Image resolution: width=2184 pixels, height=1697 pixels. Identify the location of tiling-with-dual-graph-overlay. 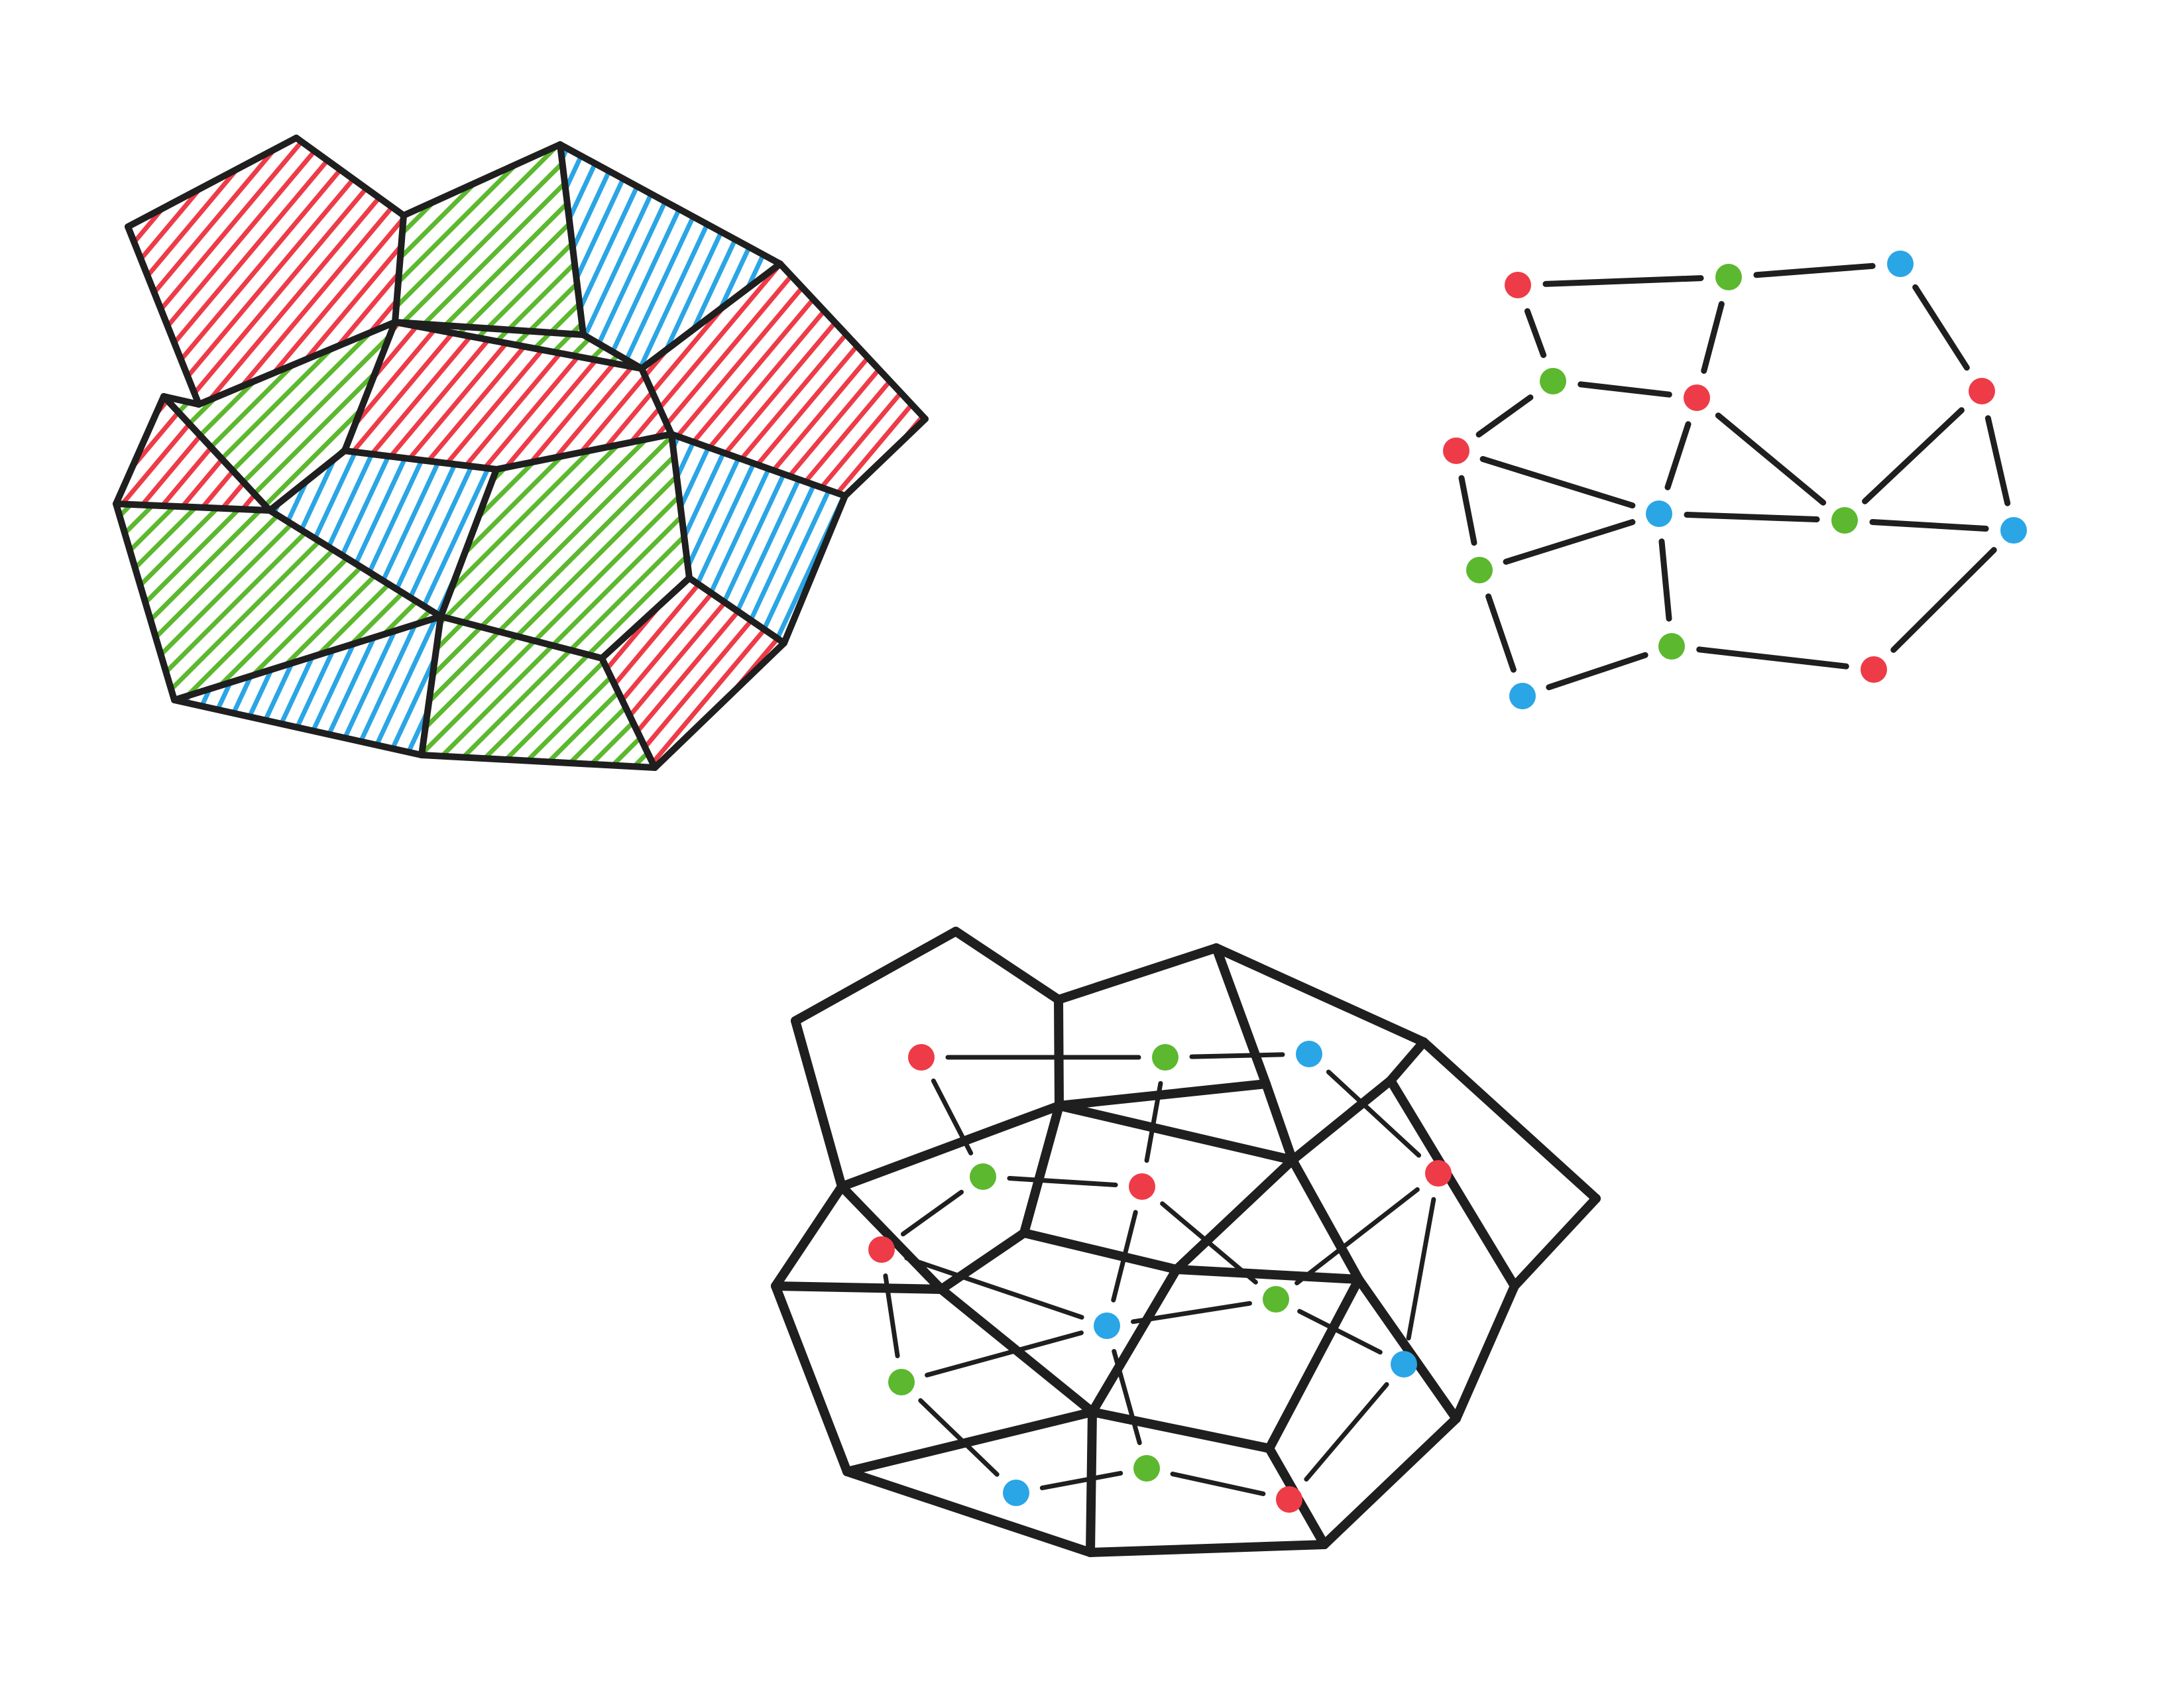
(1186, 1242).